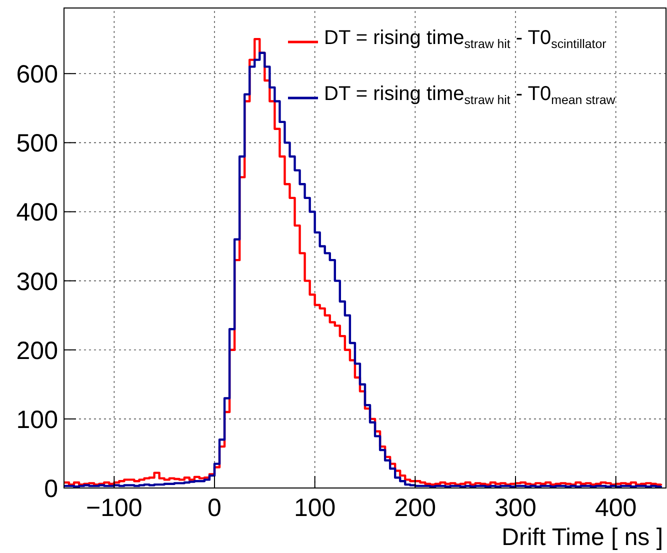 Image resolution: width=667 pixels, height=553 pixels. I want to click on x-tick-label: 400, so click(615, 508).